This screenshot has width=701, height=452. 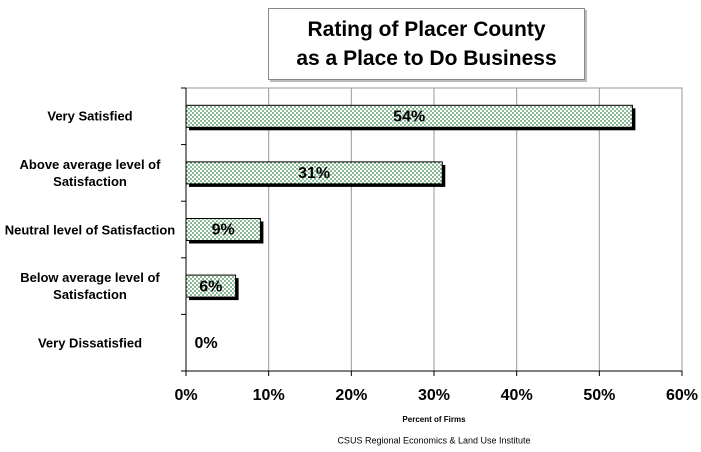 I want to click on data-label: 9%, so click(x=223, y=230).